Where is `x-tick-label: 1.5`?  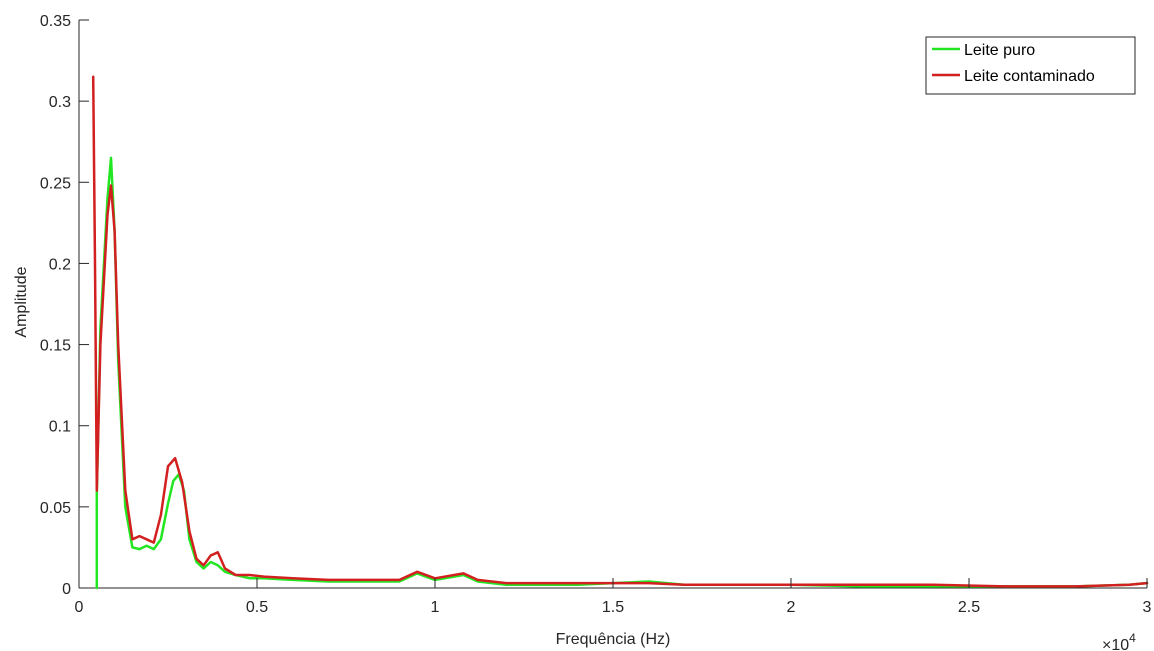
x-tick-label: 1.5 is located at coordinates (613, 607).